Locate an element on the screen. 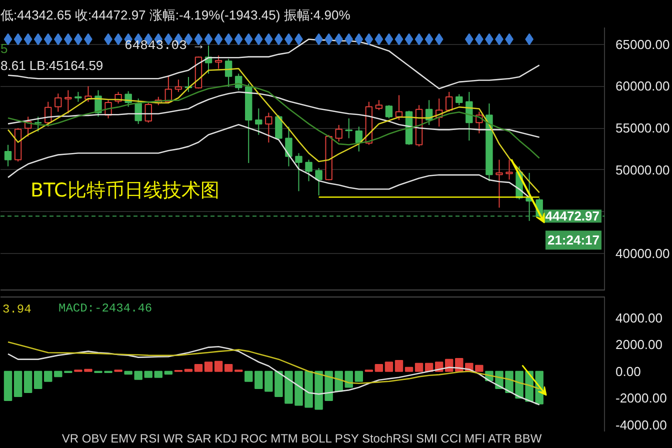 Image resolution: width=672 pixels, height=448 pixels. y-tick-label: 60000.00 is located at coordinates (643, 86).